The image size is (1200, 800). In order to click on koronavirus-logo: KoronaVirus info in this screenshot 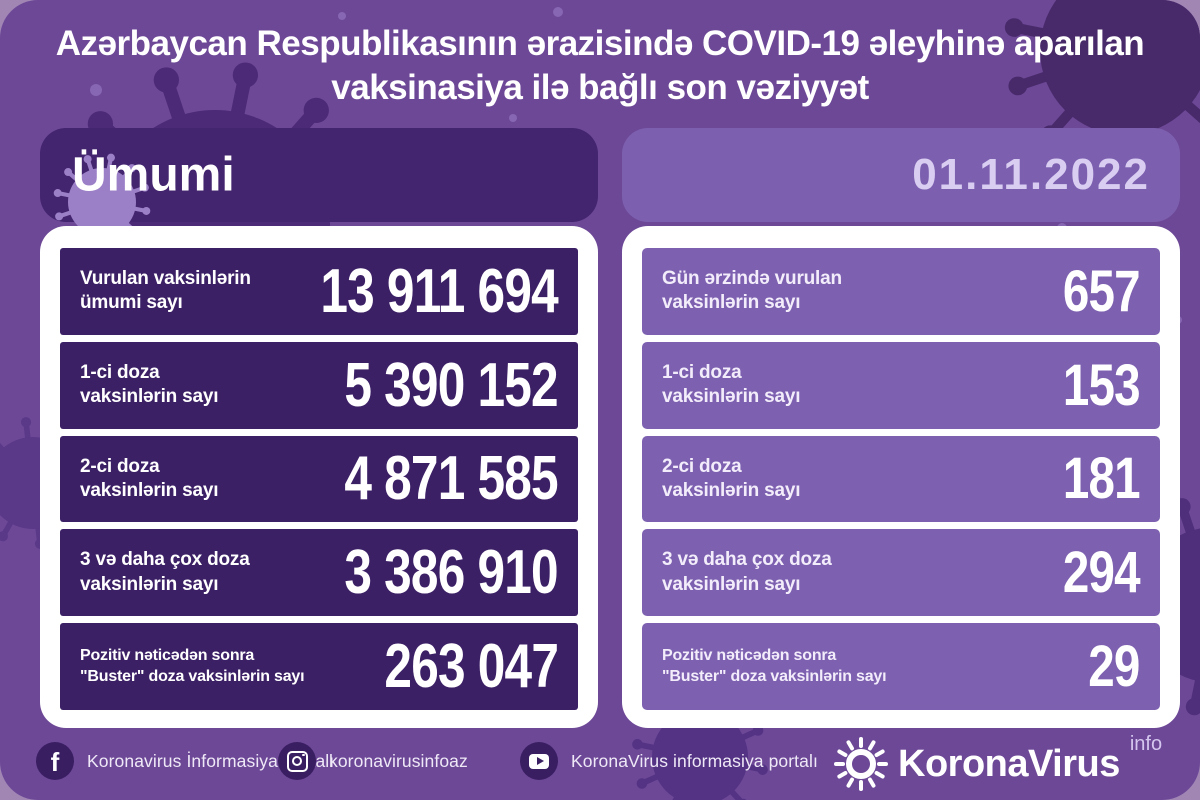, I will do `click(998, 762)`.